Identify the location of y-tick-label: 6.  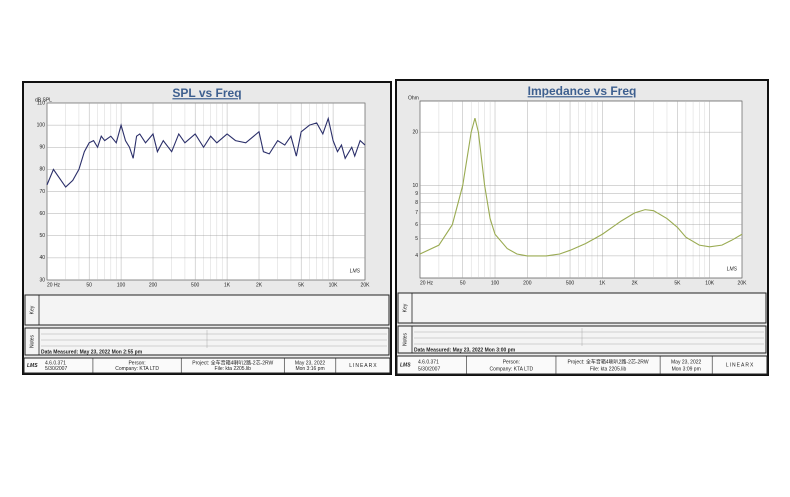
(416, 225).